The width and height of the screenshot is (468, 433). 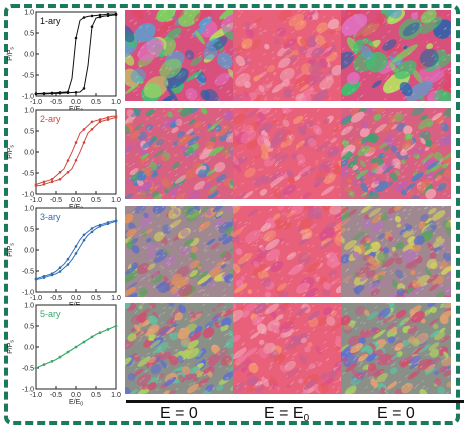 I want to click on column-baseline, so click(x=295, y=401).